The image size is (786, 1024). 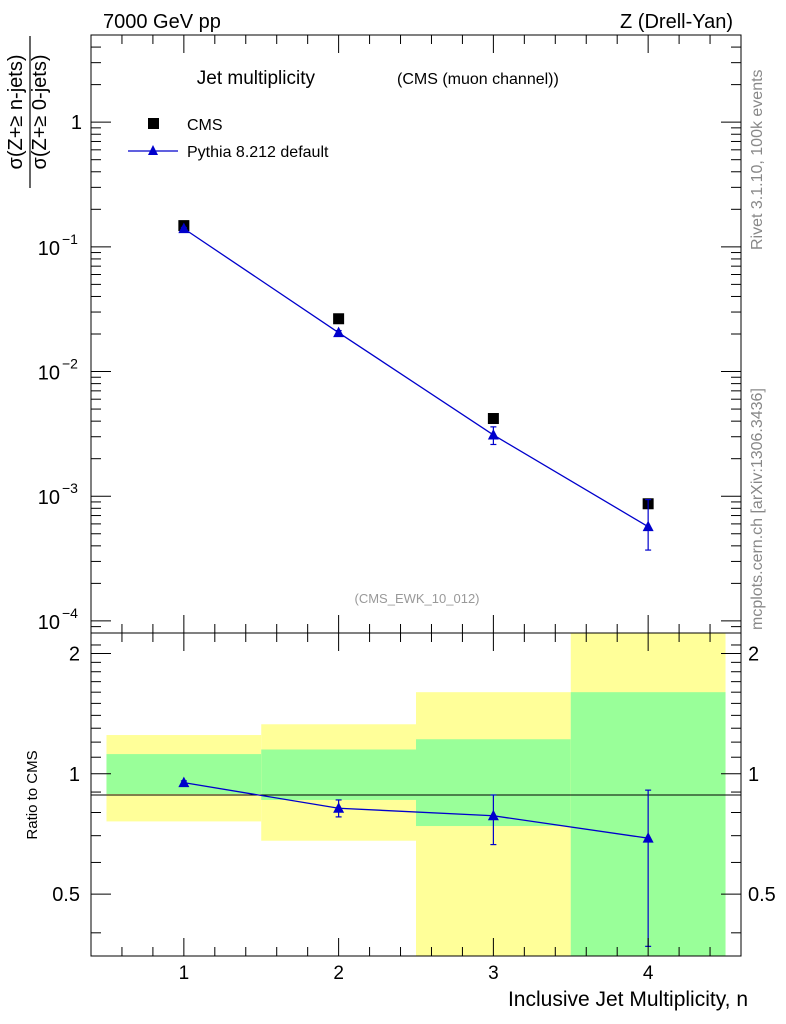 What do you see at coordinates (153, 123) in the screenshot?
I see `legend-cms-marker` at bounding box center [153, 123].